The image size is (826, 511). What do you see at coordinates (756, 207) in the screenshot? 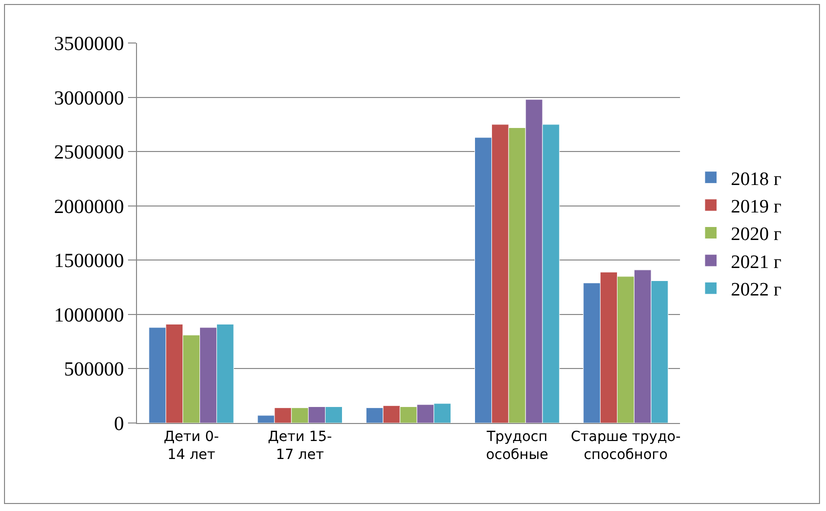
I see `legend-label: 2019 г` at bounding box center [756, 207].